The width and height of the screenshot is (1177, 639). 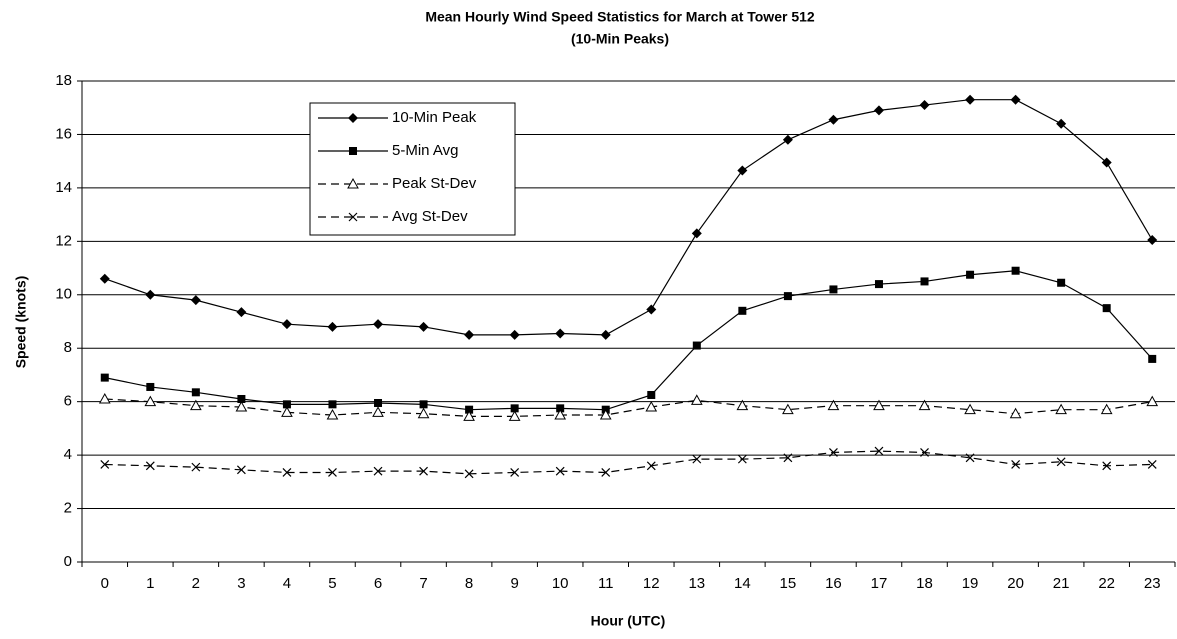 I want to click on x-tick-label: 18, so click(x=924, y=583).